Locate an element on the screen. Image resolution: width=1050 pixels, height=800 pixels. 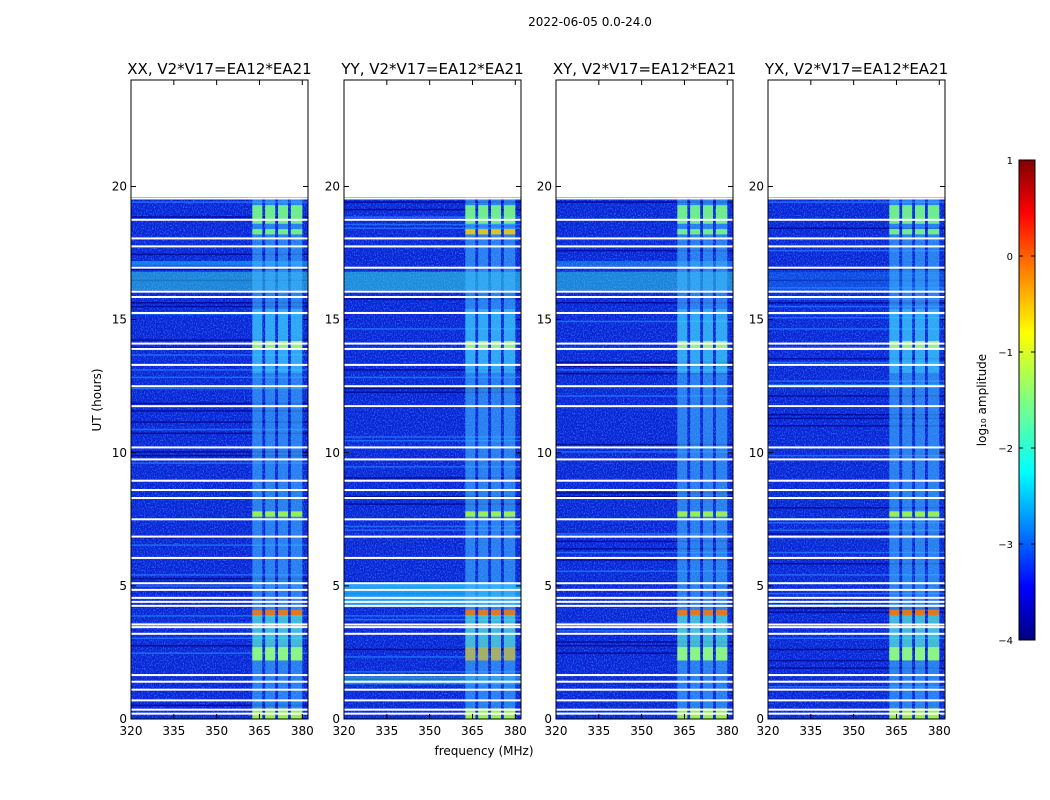
x-tick-label: 350 is located at coordinates (641, 731).